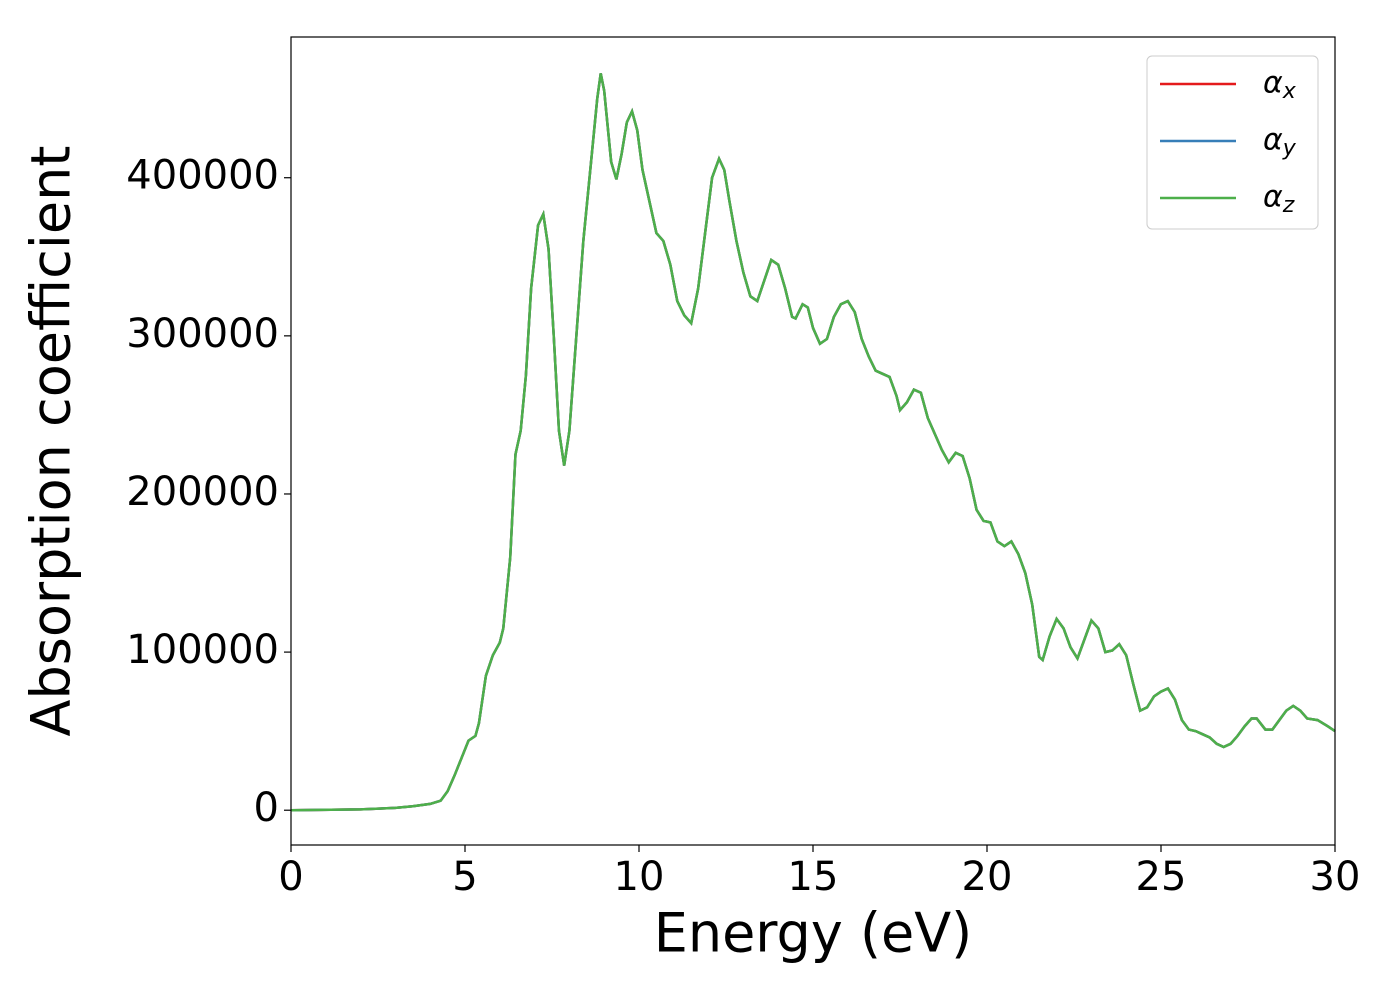 Image resolution: width=1400 pixels, height=1000 pixels. I want to click on y-axis-label: Absorption coefficient, so click(51, 441).